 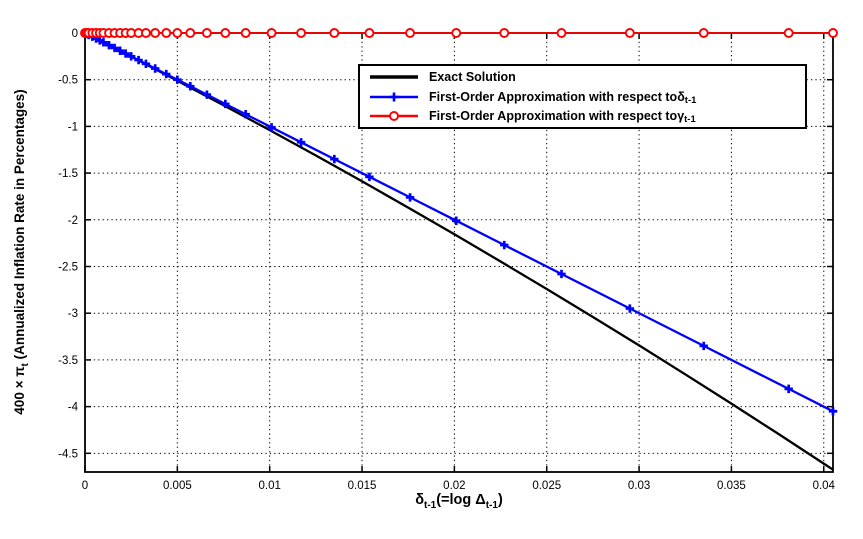 I want to click on x-tick-labels: 0 0.005 0.01 0.015 0.02 0.025 0.03 0.035 0.04, so click(x=459, y=486).